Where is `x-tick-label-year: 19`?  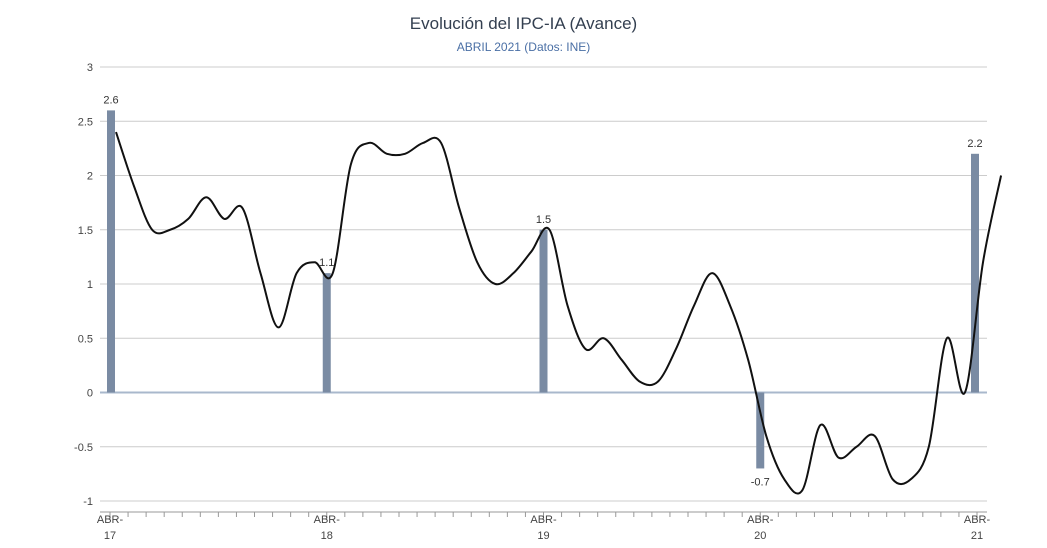
x-tick-label-year: 19 is located at coordinates (543, 536).